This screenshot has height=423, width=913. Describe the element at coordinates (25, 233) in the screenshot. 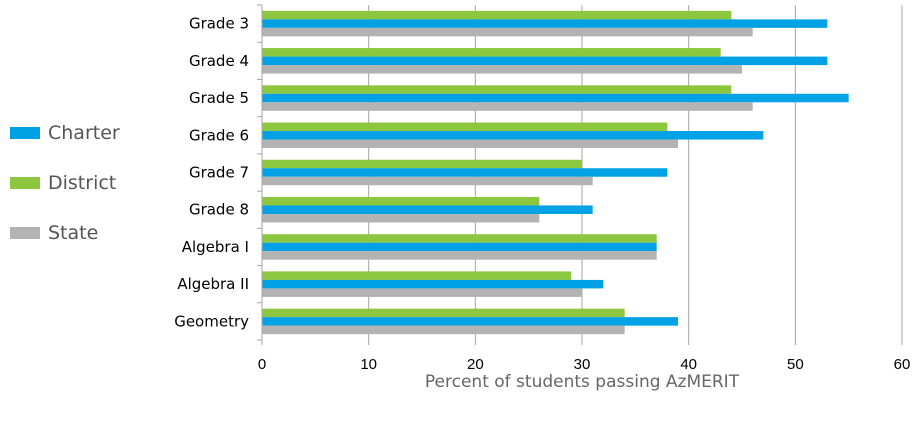

I see `legend-swatch-state` at that location.